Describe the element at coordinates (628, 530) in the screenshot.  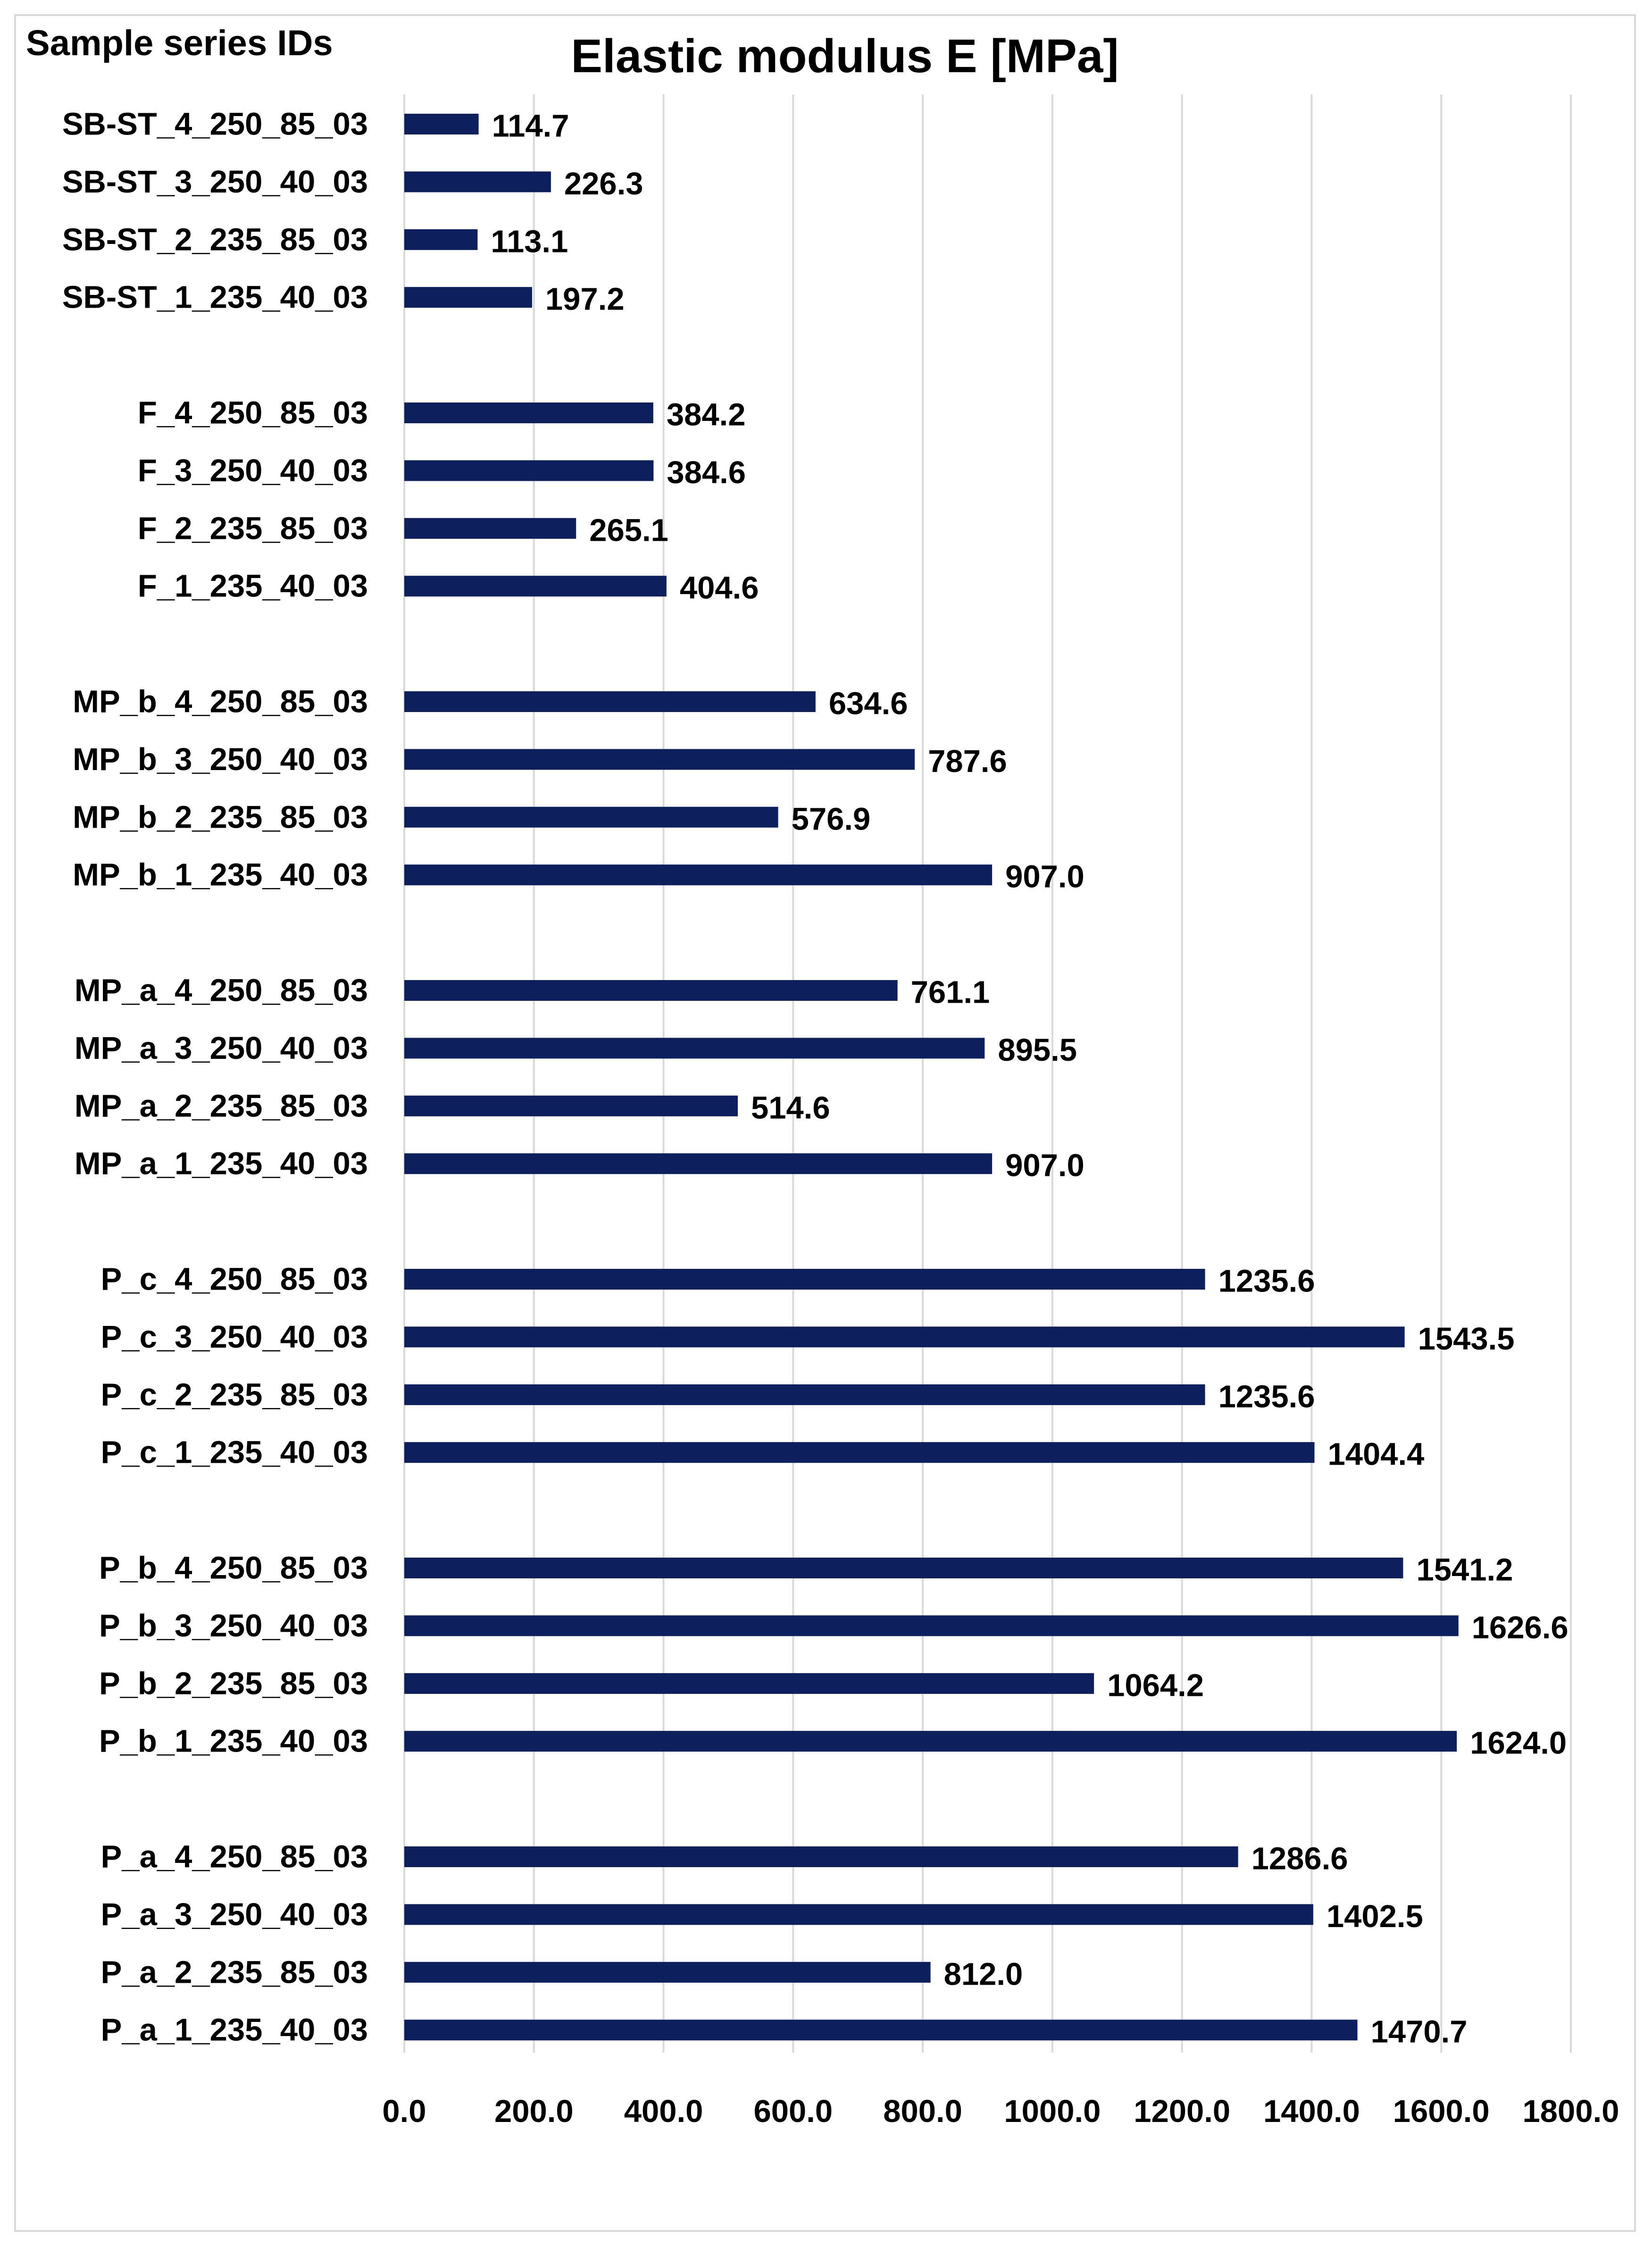
I see `data-label: 265.1` at that location.